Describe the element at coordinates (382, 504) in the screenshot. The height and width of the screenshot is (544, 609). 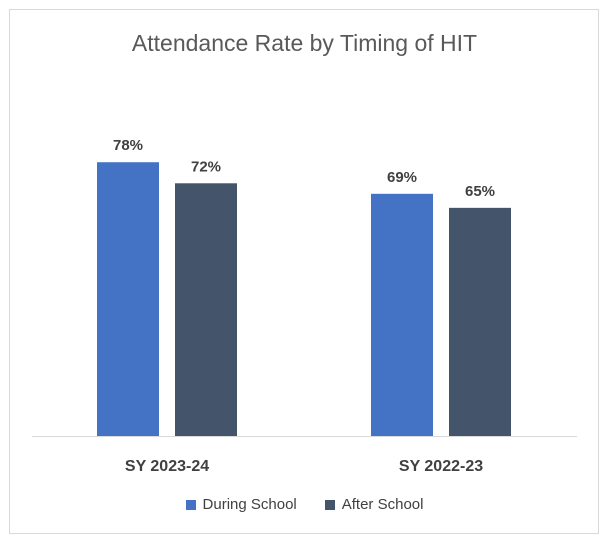
I see `legend-label-after-school: After School` at that location.